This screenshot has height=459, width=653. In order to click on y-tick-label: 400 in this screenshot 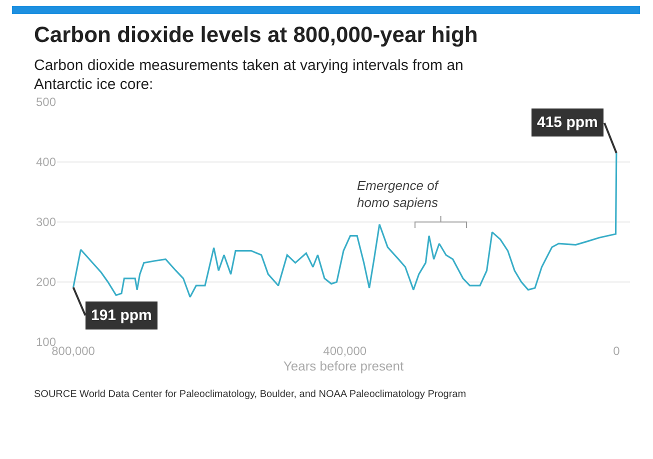, I will do `click(46, 162)`.